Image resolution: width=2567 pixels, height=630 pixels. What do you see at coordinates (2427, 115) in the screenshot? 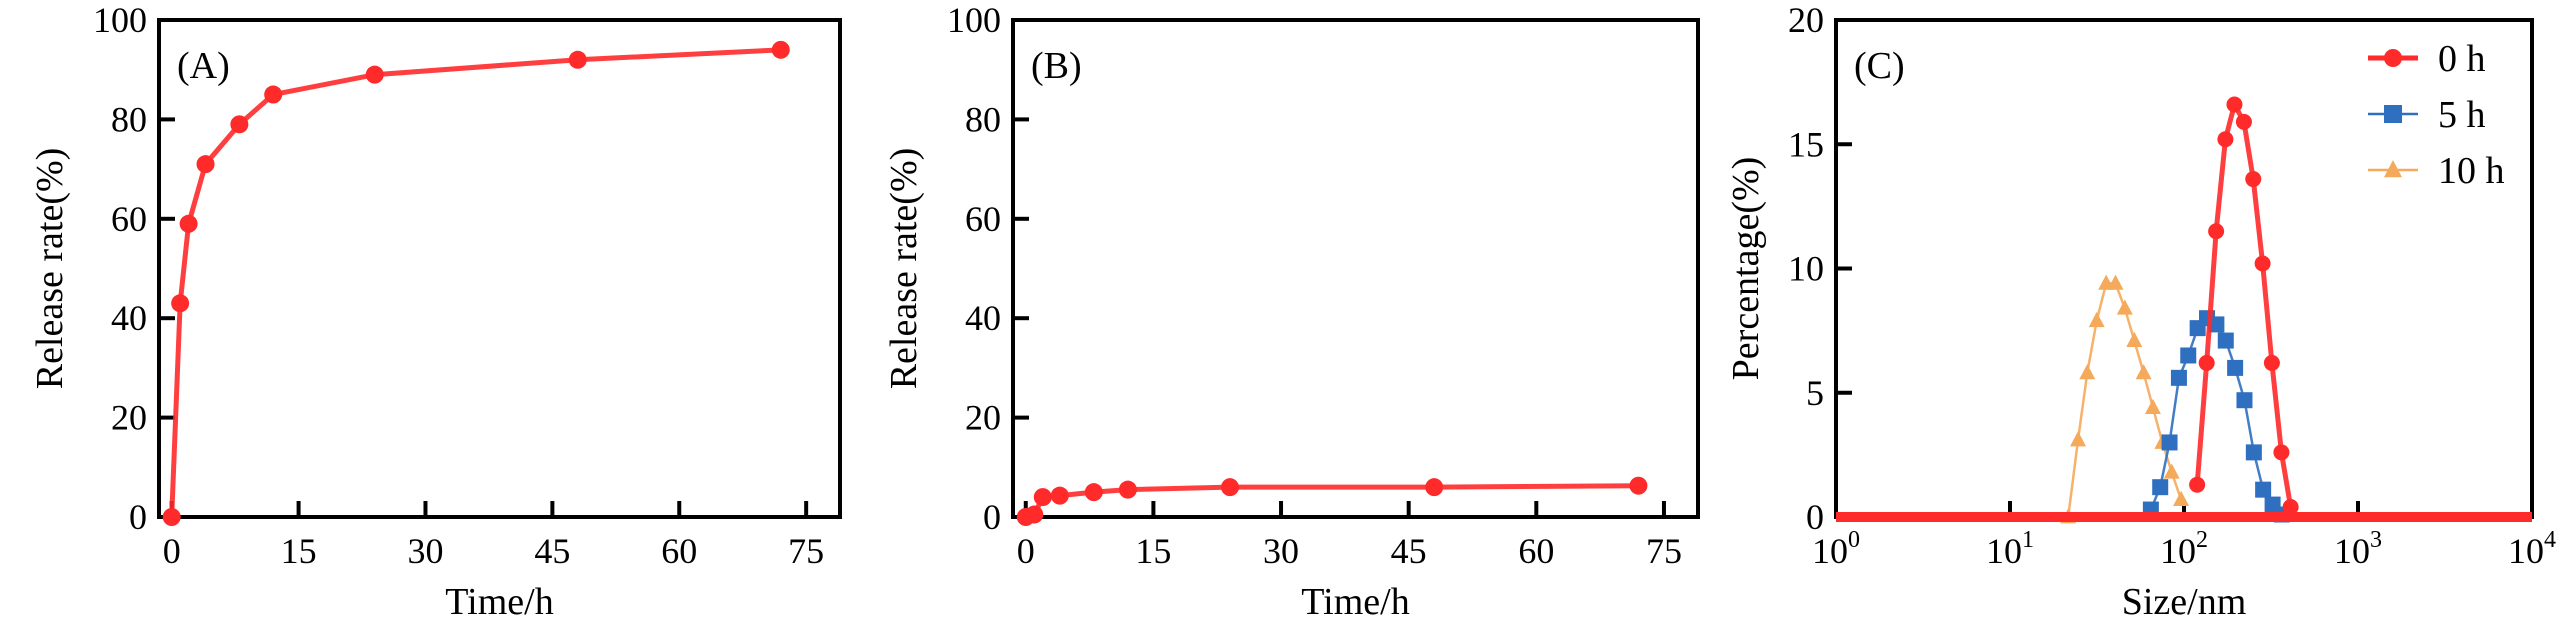
I see `legend-item: 5 h` at bounding box center [2427, 115].